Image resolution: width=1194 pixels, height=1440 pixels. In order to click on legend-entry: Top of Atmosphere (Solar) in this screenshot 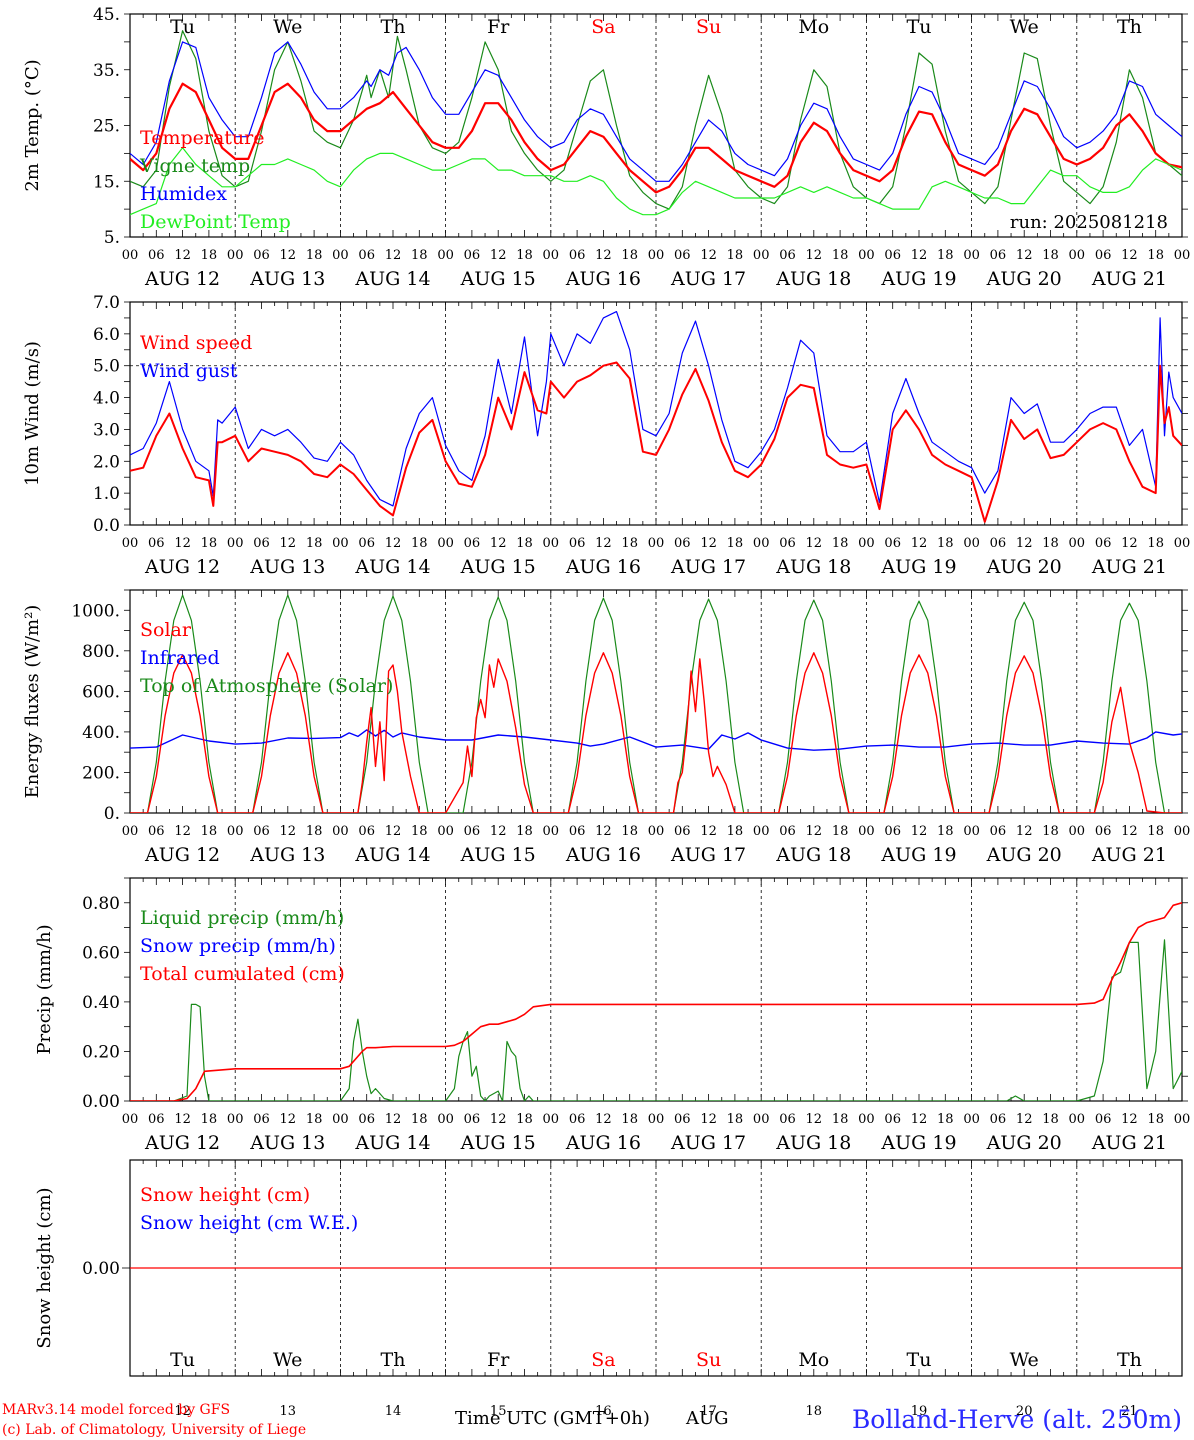, I will do `click(266, 686)`.